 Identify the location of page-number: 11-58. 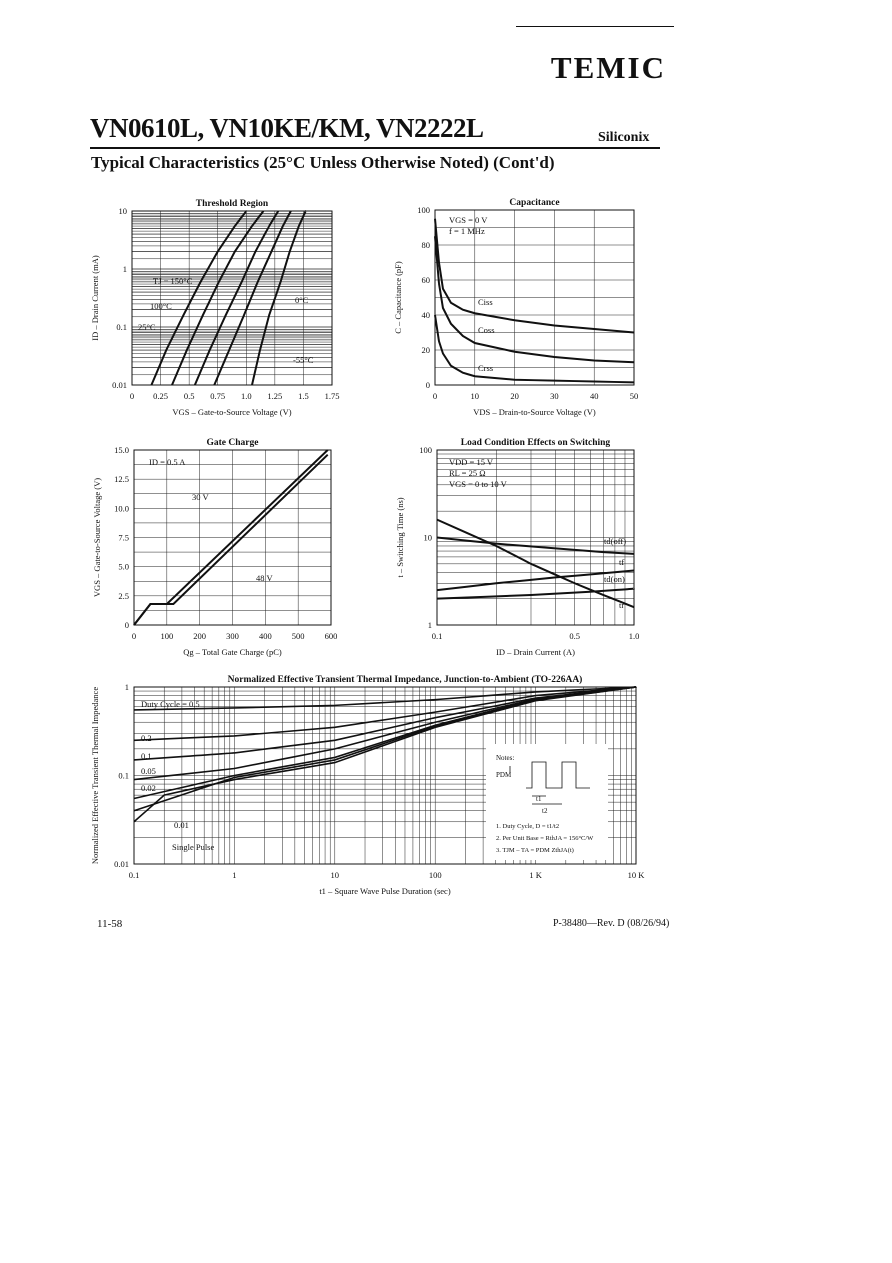
(110, 924).